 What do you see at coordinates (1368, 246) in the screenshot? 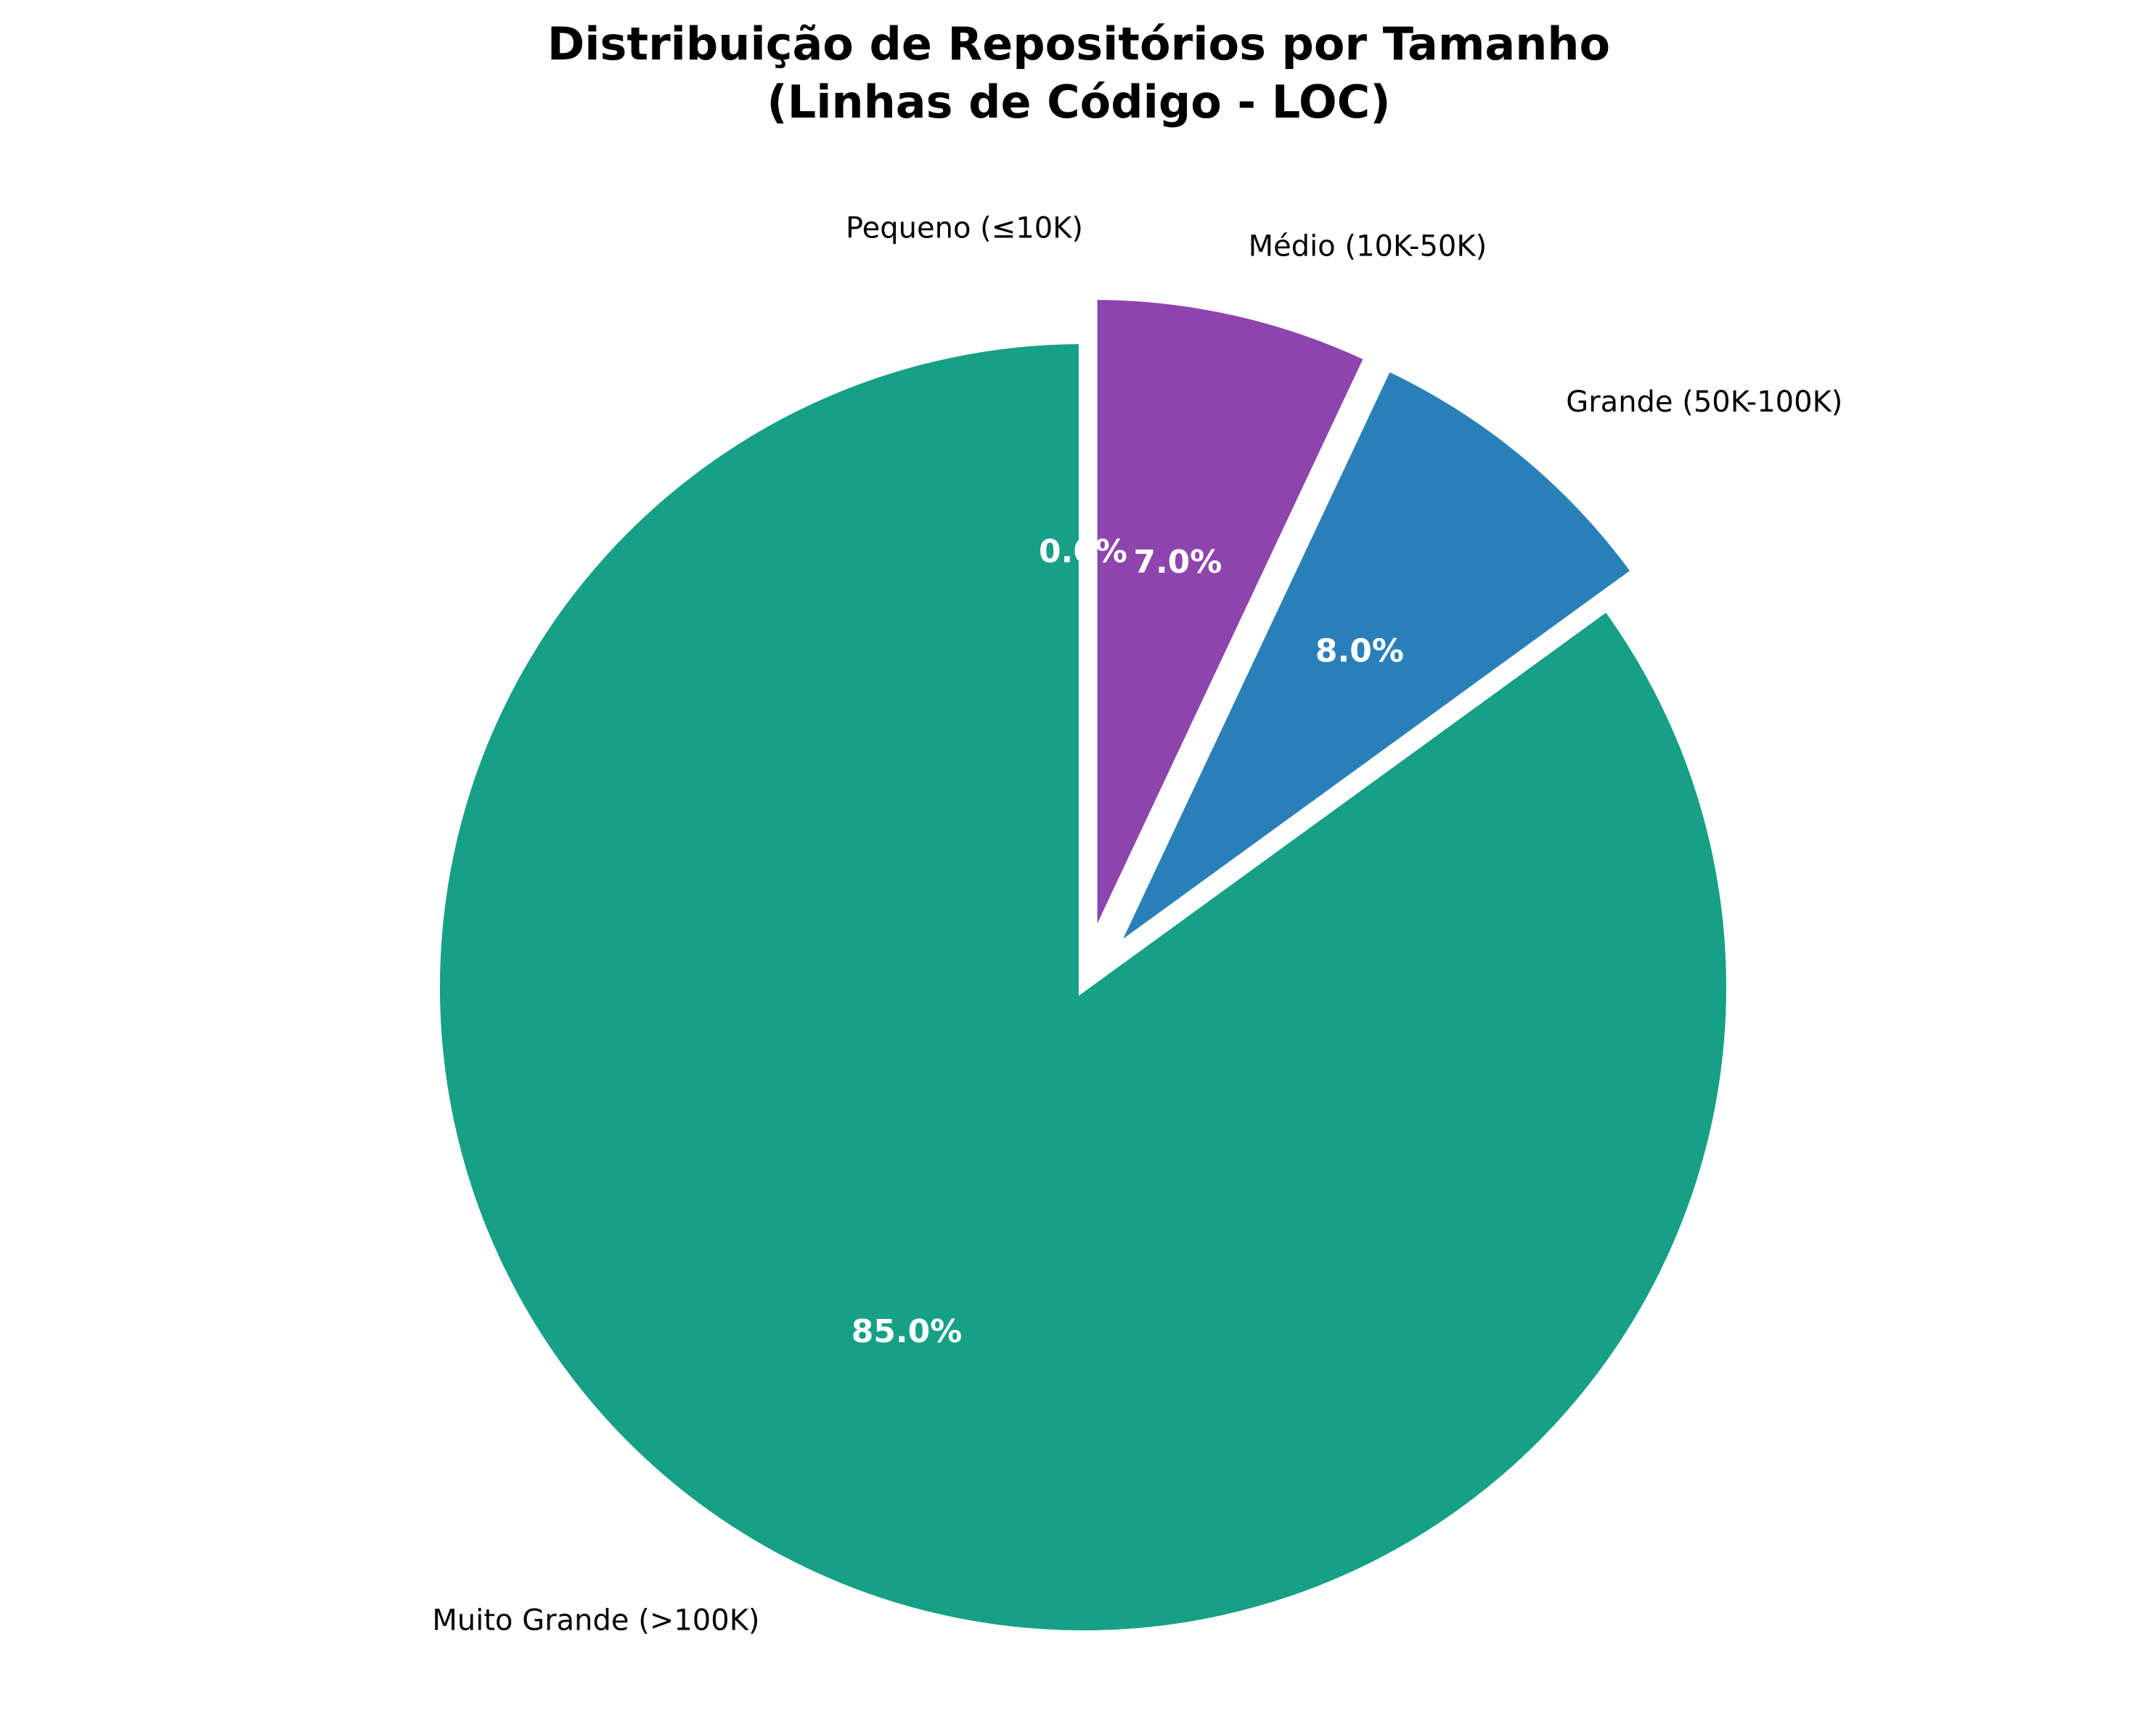
I see `slice-label-m-dio-10k-50k: Médio (10K-50K)` at bounding box center [1368, 246].